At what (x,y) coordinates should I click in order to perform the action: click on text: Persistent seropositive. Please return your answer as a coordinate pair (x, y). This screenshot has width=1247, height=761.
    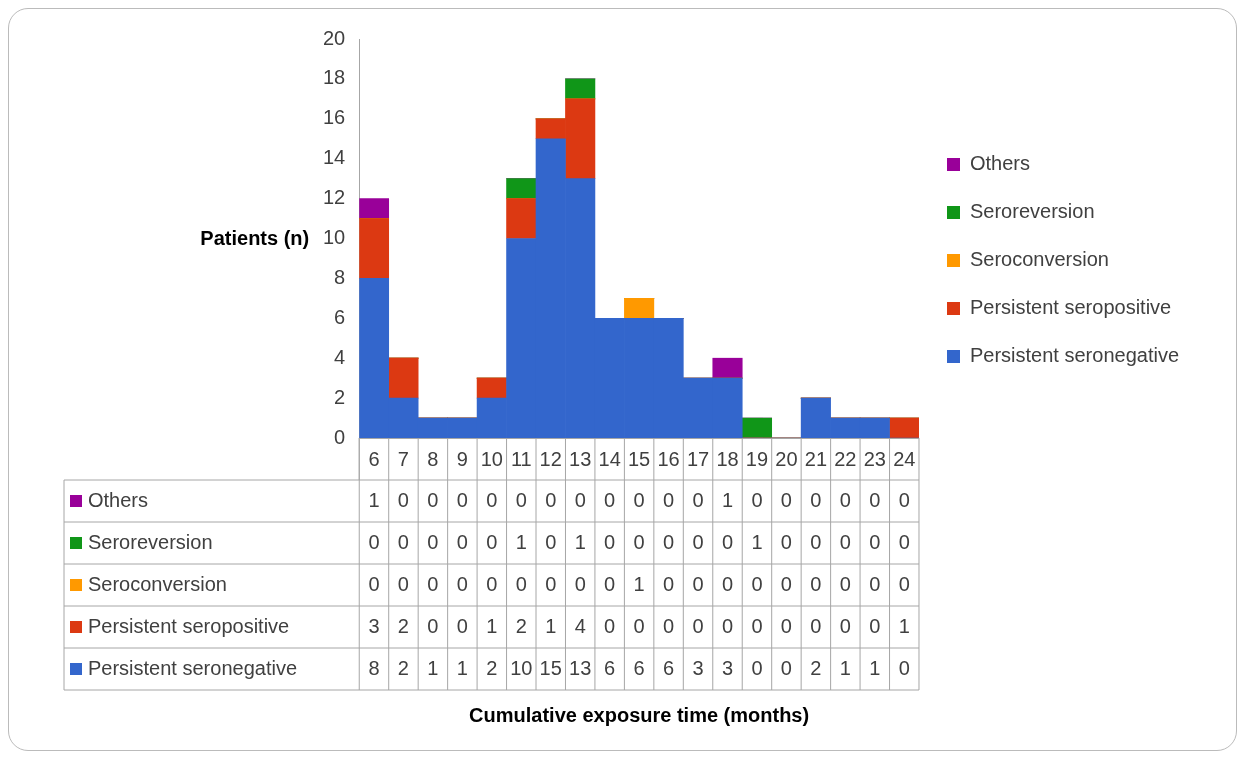
    Looking at the image, I should click on (189, 625).